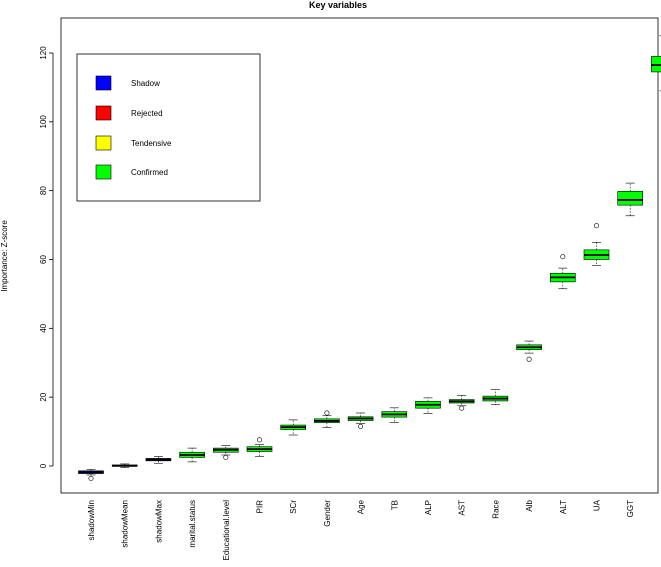  Describe the element at coordinates (43, 465) in the screenshot. I see `y-tick-label: 0` at that location.